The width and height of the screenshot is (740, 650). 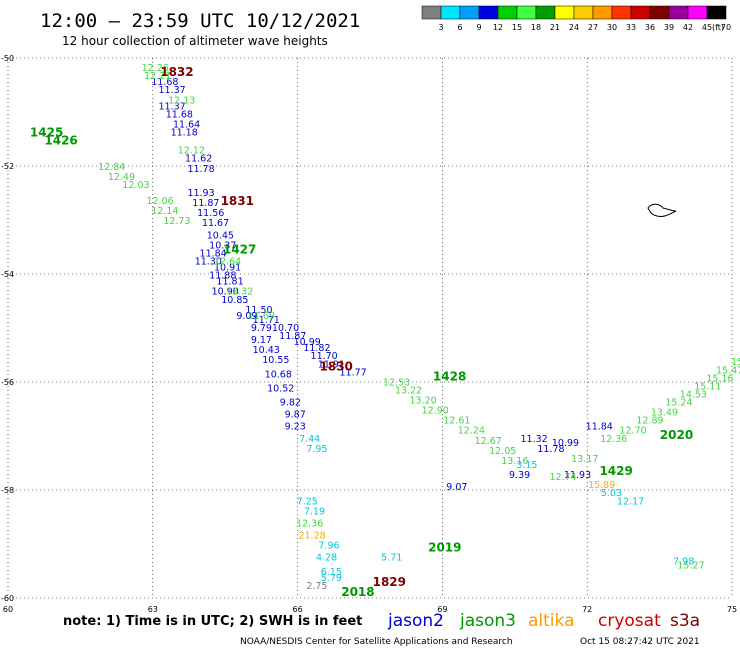 What do you see at coordinates (631, 27) in the screenshot?
I see `colorbar-label: 33` at bounding box center [631, 27].